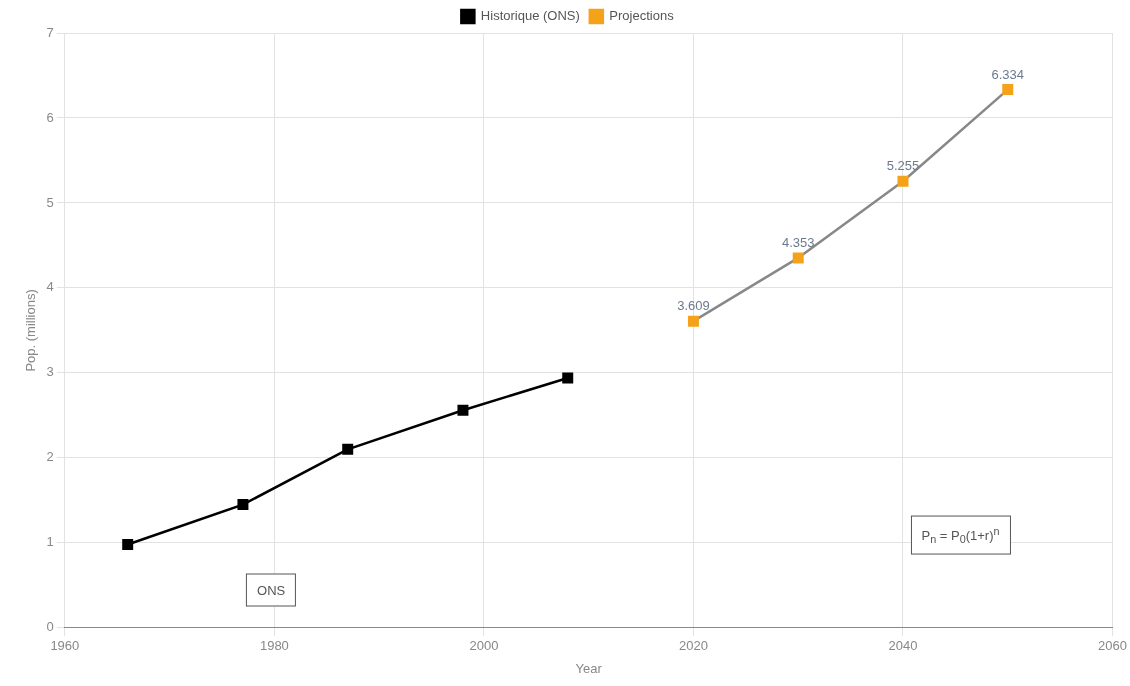  What do you see at coordinates (50, 287) in the screenshot?
I see `y-tick-label: 4` at bounding box center [50, 287].